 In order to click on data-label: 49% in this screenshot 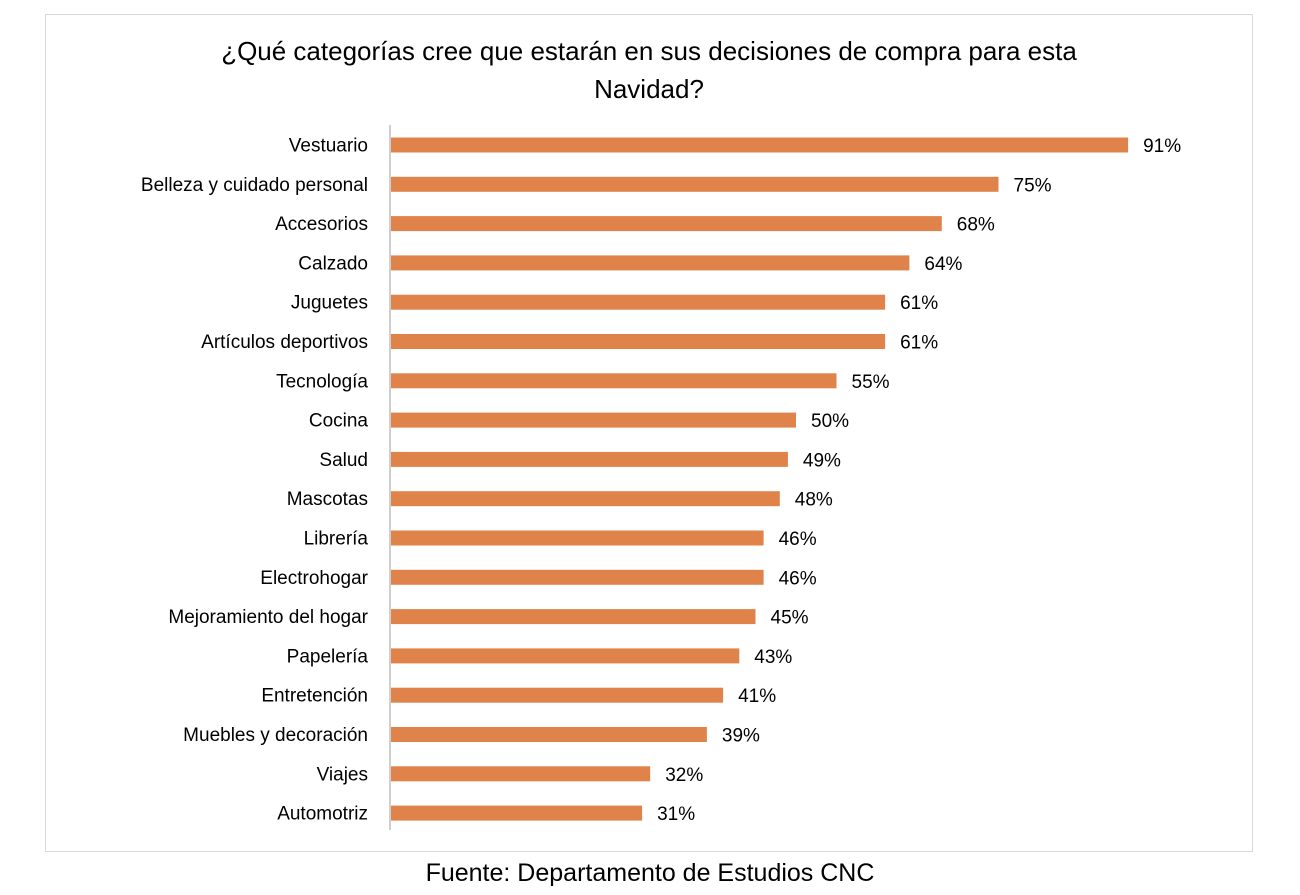, I will do `click(822, 460)`.